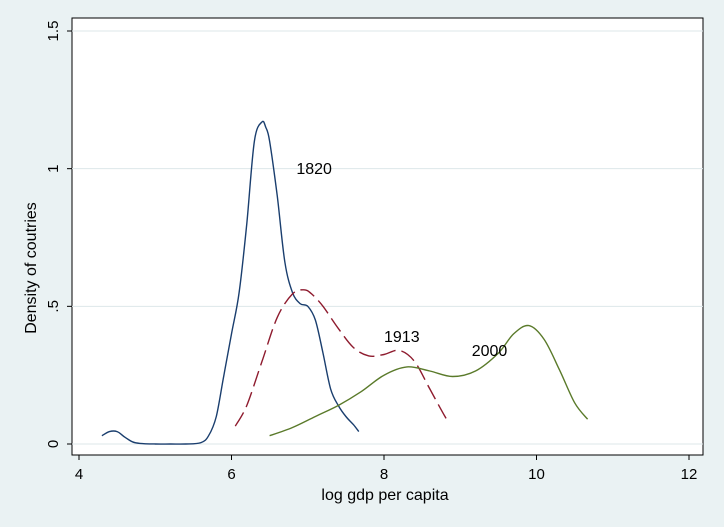  What do you see at coordinates (402, 337) in the screenshot?
I see `series-label-1913: 1913` at bounding box center [402, 337].